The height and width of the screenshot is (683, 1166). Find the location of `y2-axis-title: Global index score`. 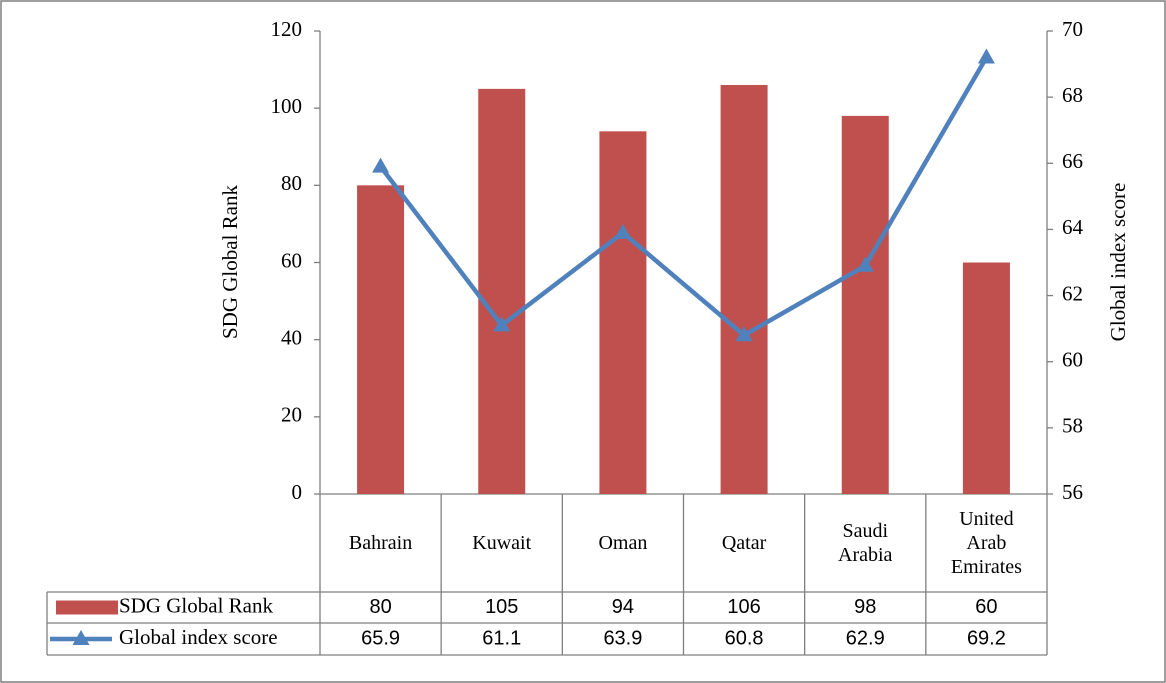

y2-axis-title: Global index score is located at coordinates (1118, 262).